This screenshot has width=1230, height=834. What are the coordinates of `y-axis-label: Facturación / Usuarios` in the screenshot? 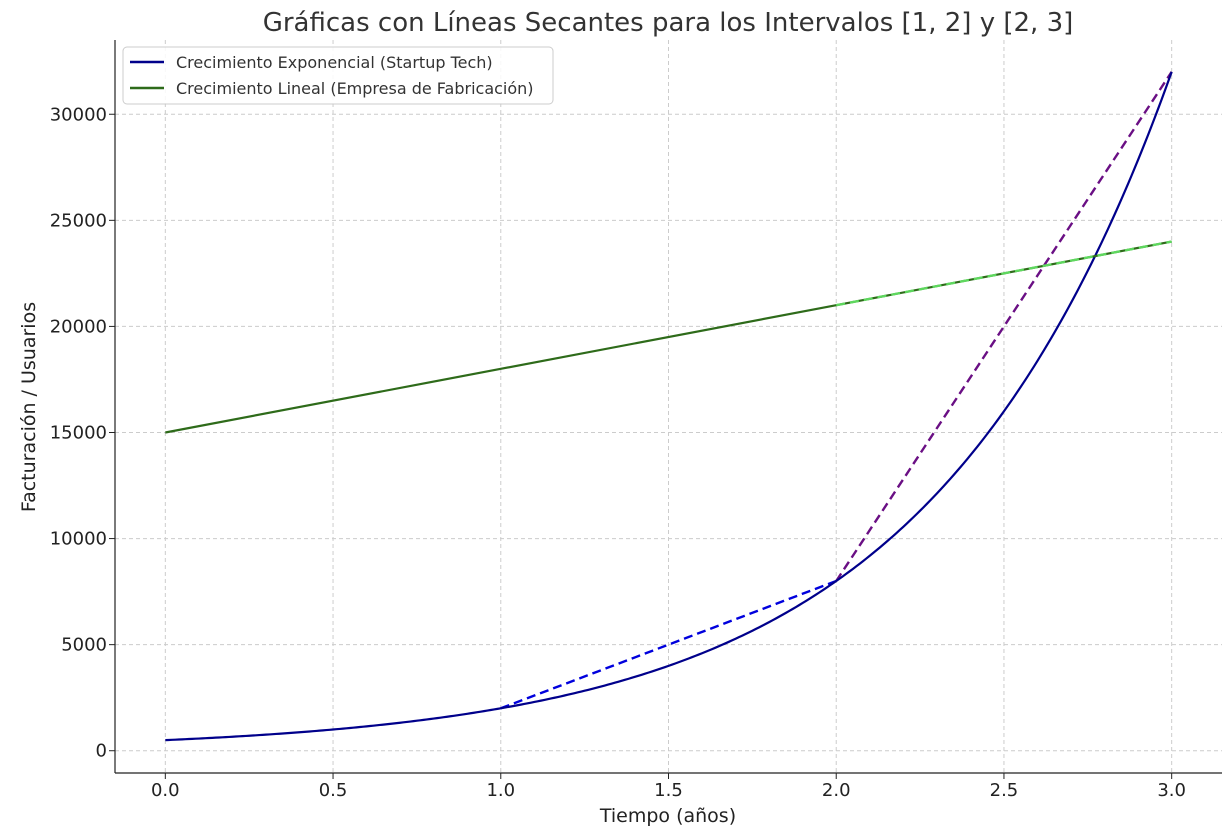 It's located at (29, 407).